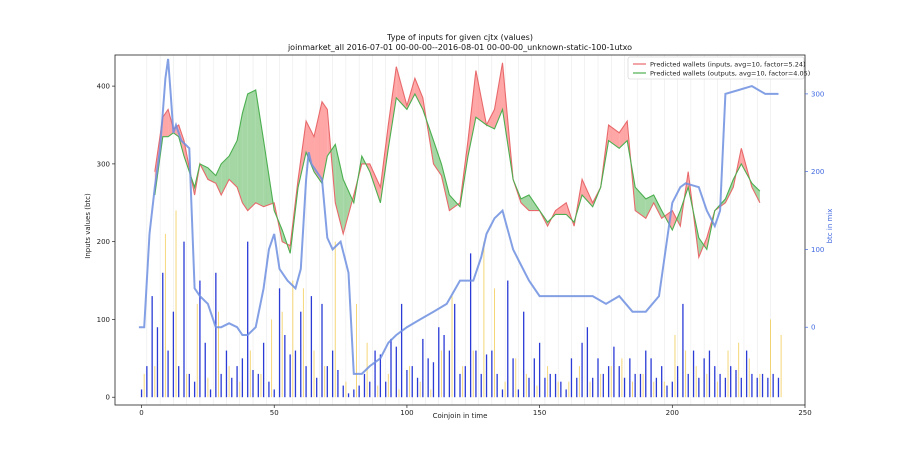 Image resolution: width=900 pixels, height=450 pixels. I want to click on y-tick-label: 300, so click(103, 164).